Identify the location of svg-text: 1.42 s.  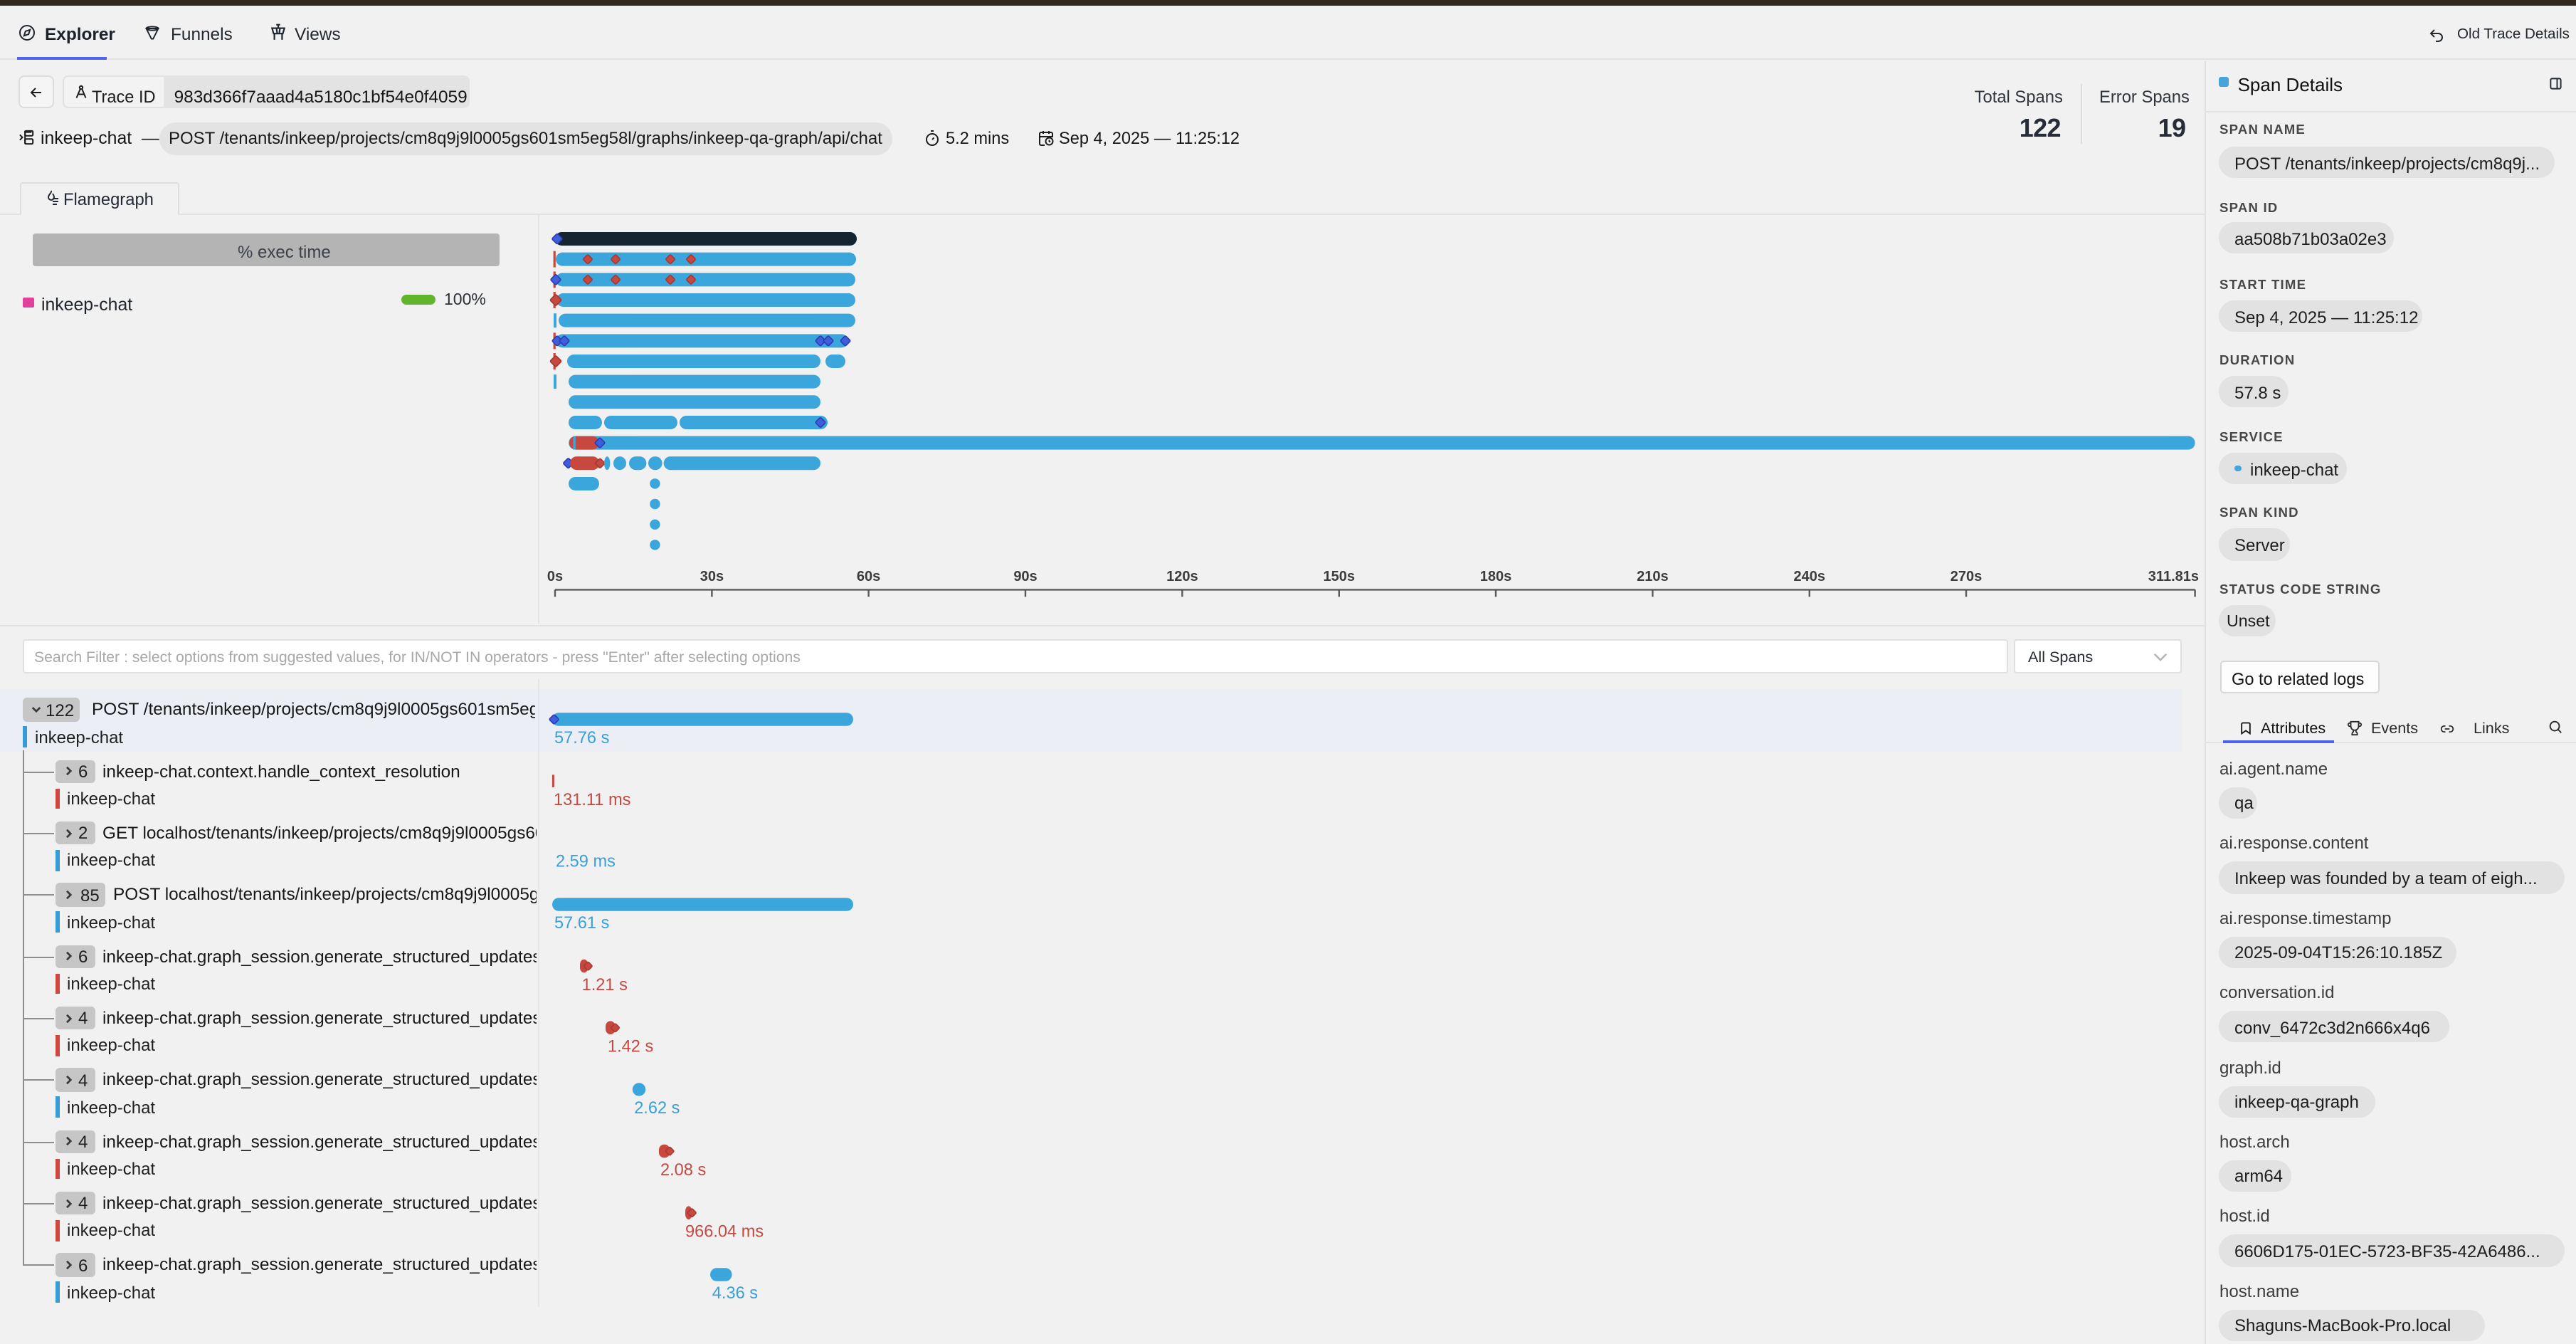
(630, 1047).